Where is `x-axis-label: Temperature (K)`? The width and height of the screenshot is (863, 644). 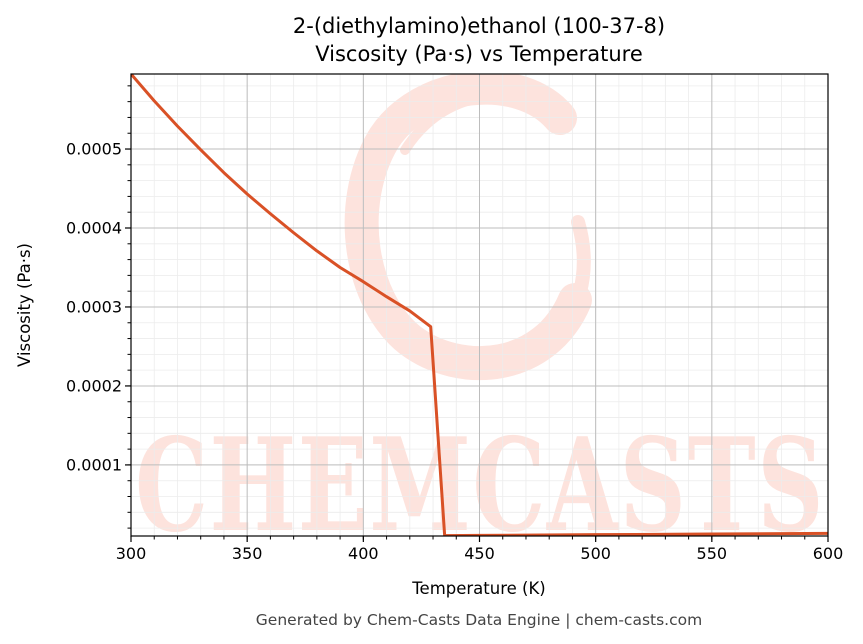
x-axis-label: Temperature (K) is located at coordinates (478, 588).